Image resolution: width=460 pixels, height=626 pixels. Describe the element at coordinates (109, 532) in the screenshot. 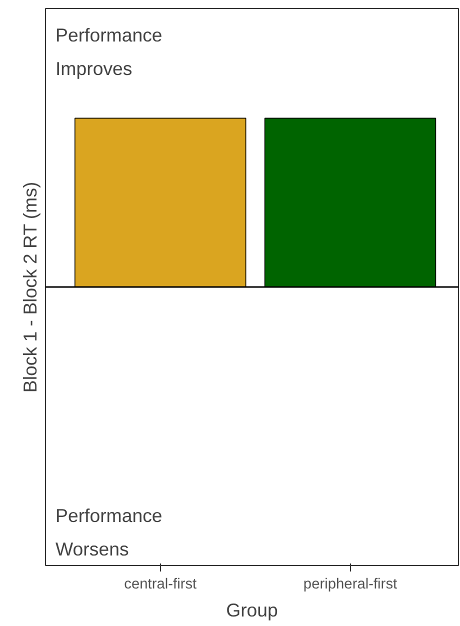

I see `text: Performance Worsens` at that location.